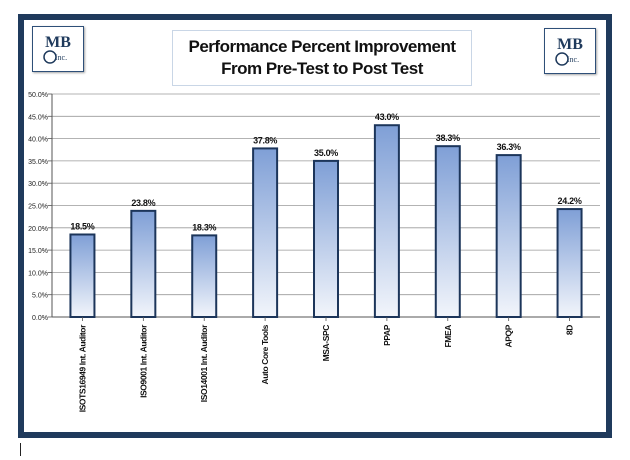 This screenshot has width=630, height=460. I want to click on x-tick-label: 8D, so click(570, 330).